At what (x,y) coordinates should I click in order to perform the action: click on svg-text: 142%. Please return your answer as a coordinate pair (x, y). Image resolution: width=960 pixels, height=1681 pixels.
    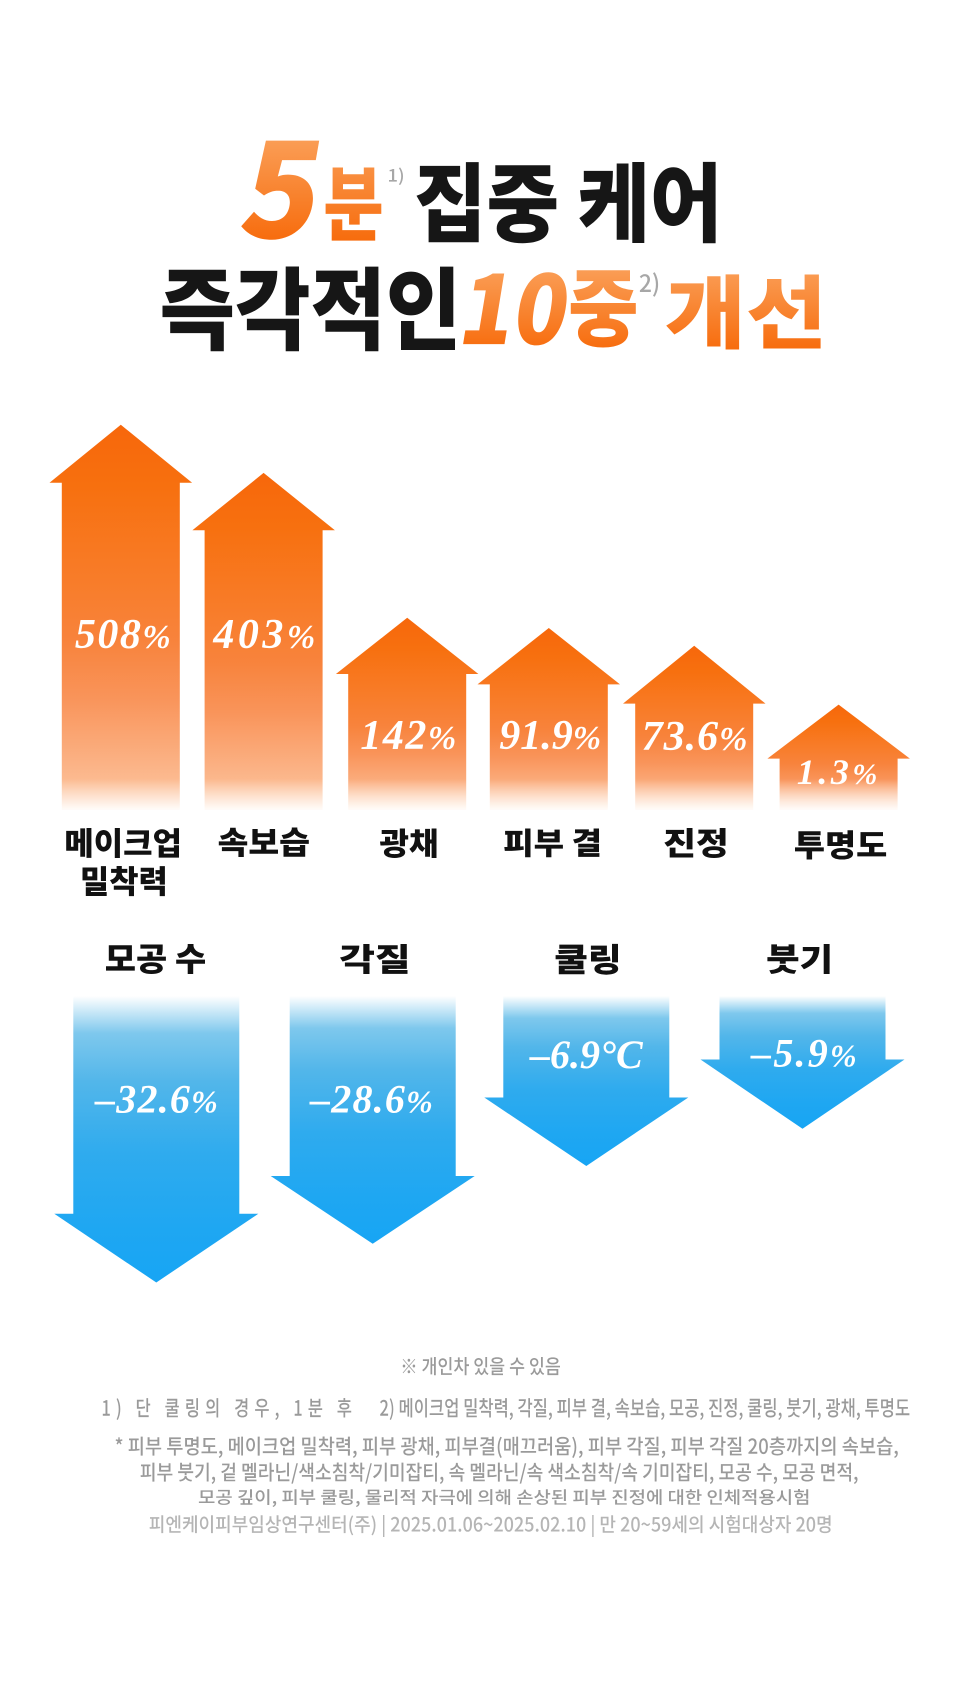
    Looking at the image, I should click on (408, 736).